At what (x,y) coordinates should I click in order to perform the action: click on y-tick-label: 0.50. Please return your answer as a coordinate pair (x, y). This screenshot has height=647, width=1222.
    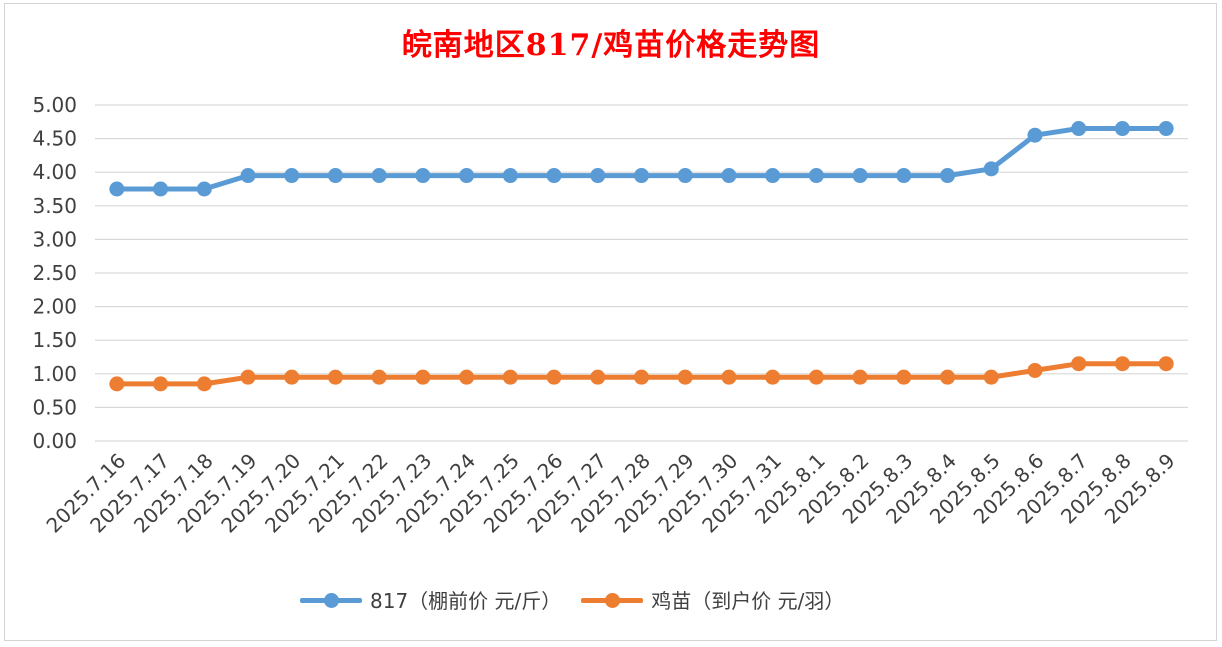
    Looking at the image, I should click on (54, 407).